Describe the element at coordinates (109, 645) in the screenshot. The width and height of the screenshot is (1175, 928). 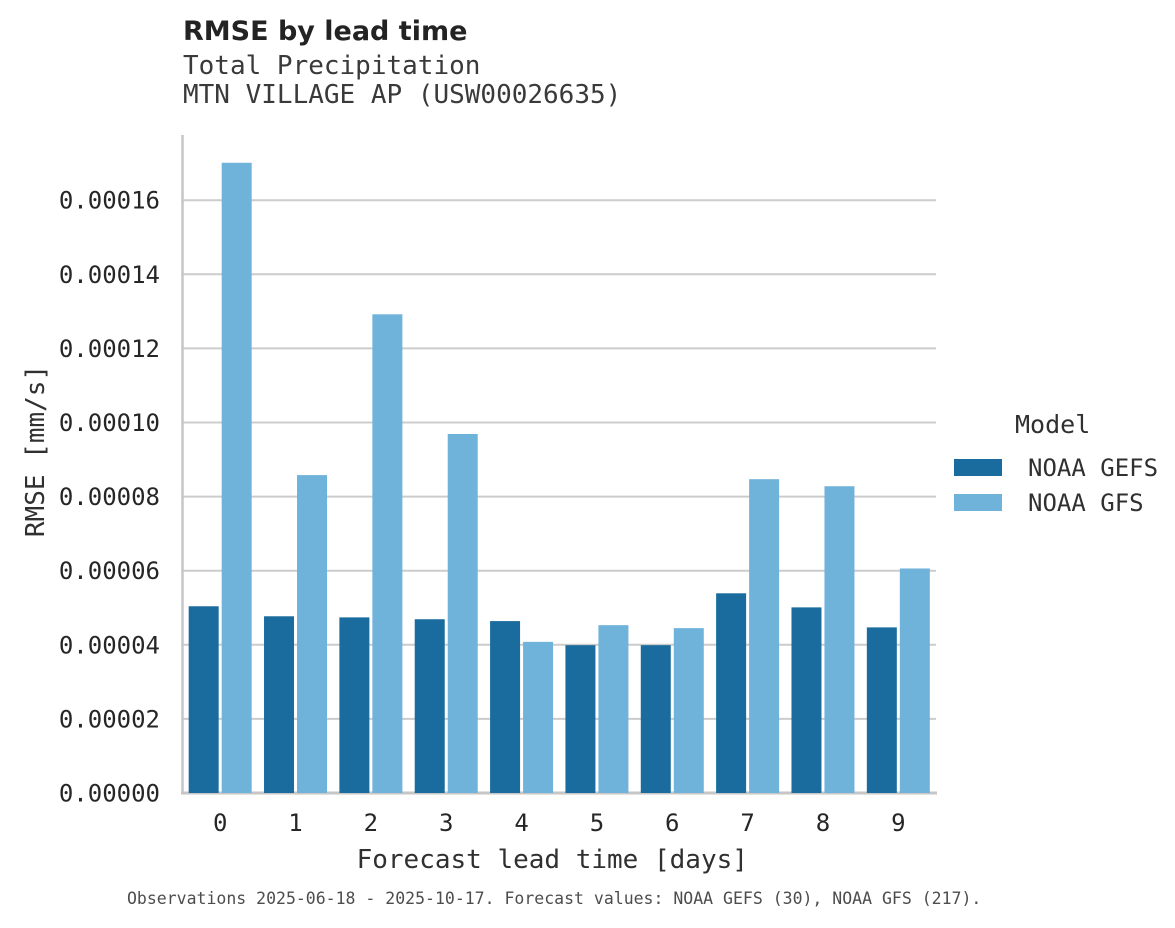
I see `y-tick-label: 0.00004` at that location.